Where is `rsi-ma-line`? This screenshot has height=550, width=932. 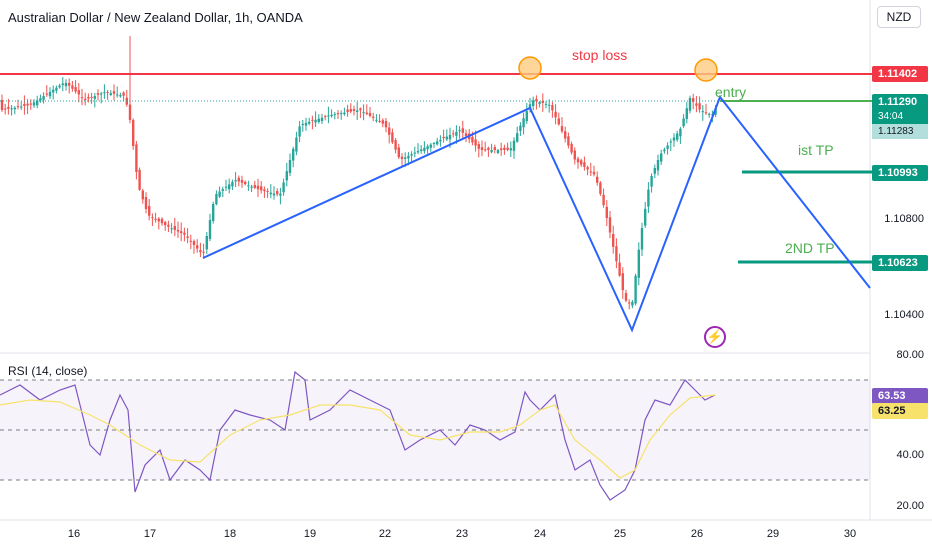
rsi-ma-line is located at coordinates (358, 436).